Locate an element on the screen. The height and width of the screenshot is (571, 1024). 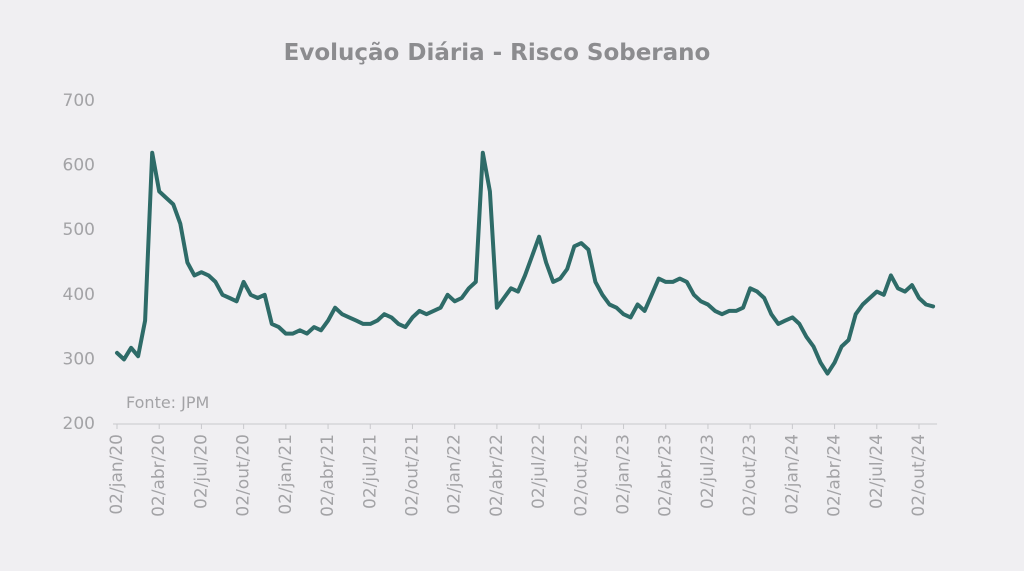
x-tick-label: 02/out/21 is located at coordinates (412, 475).